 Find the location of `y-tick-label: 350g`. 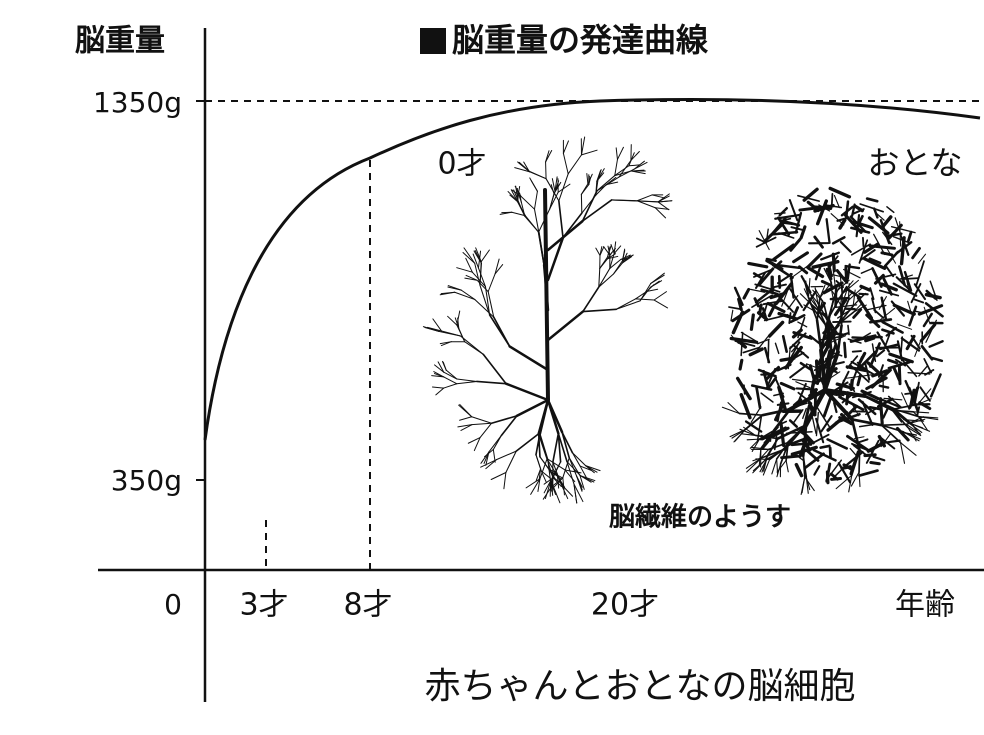

y-tick-label: 350g is located at coordinates (146, 480).